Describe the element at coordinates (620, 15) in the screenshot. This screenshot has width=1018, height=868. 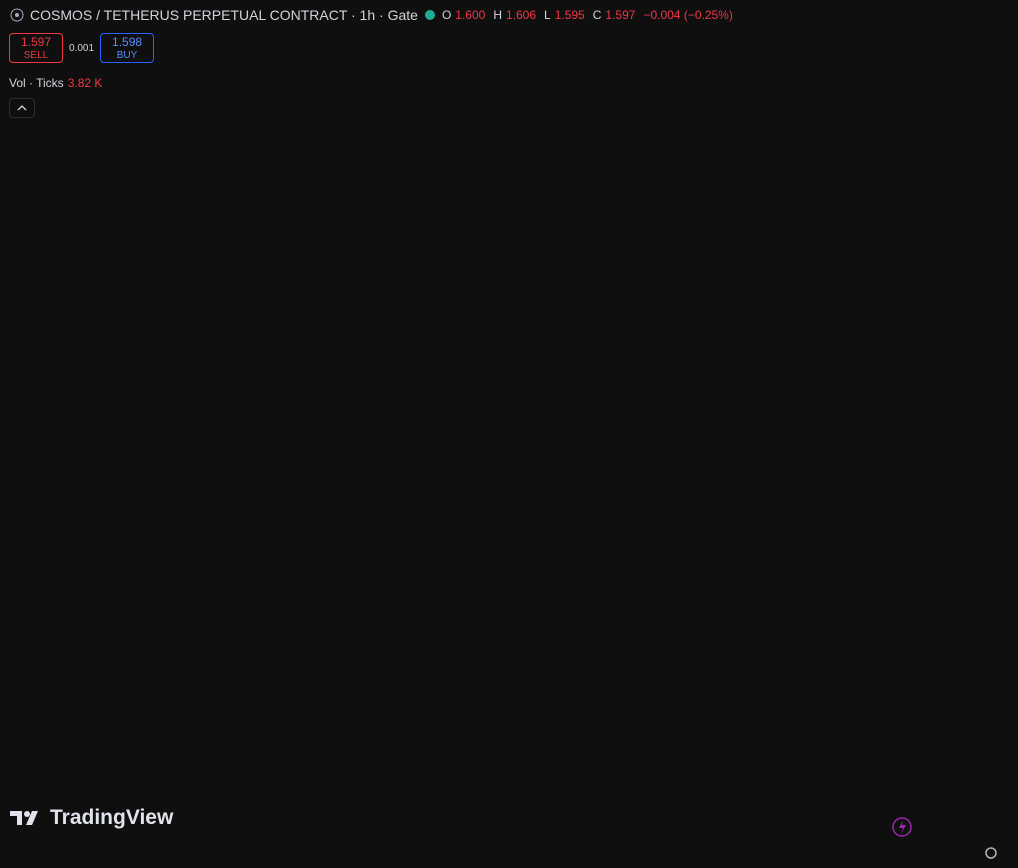
I see `ohlc-value: 1.597` at that location.